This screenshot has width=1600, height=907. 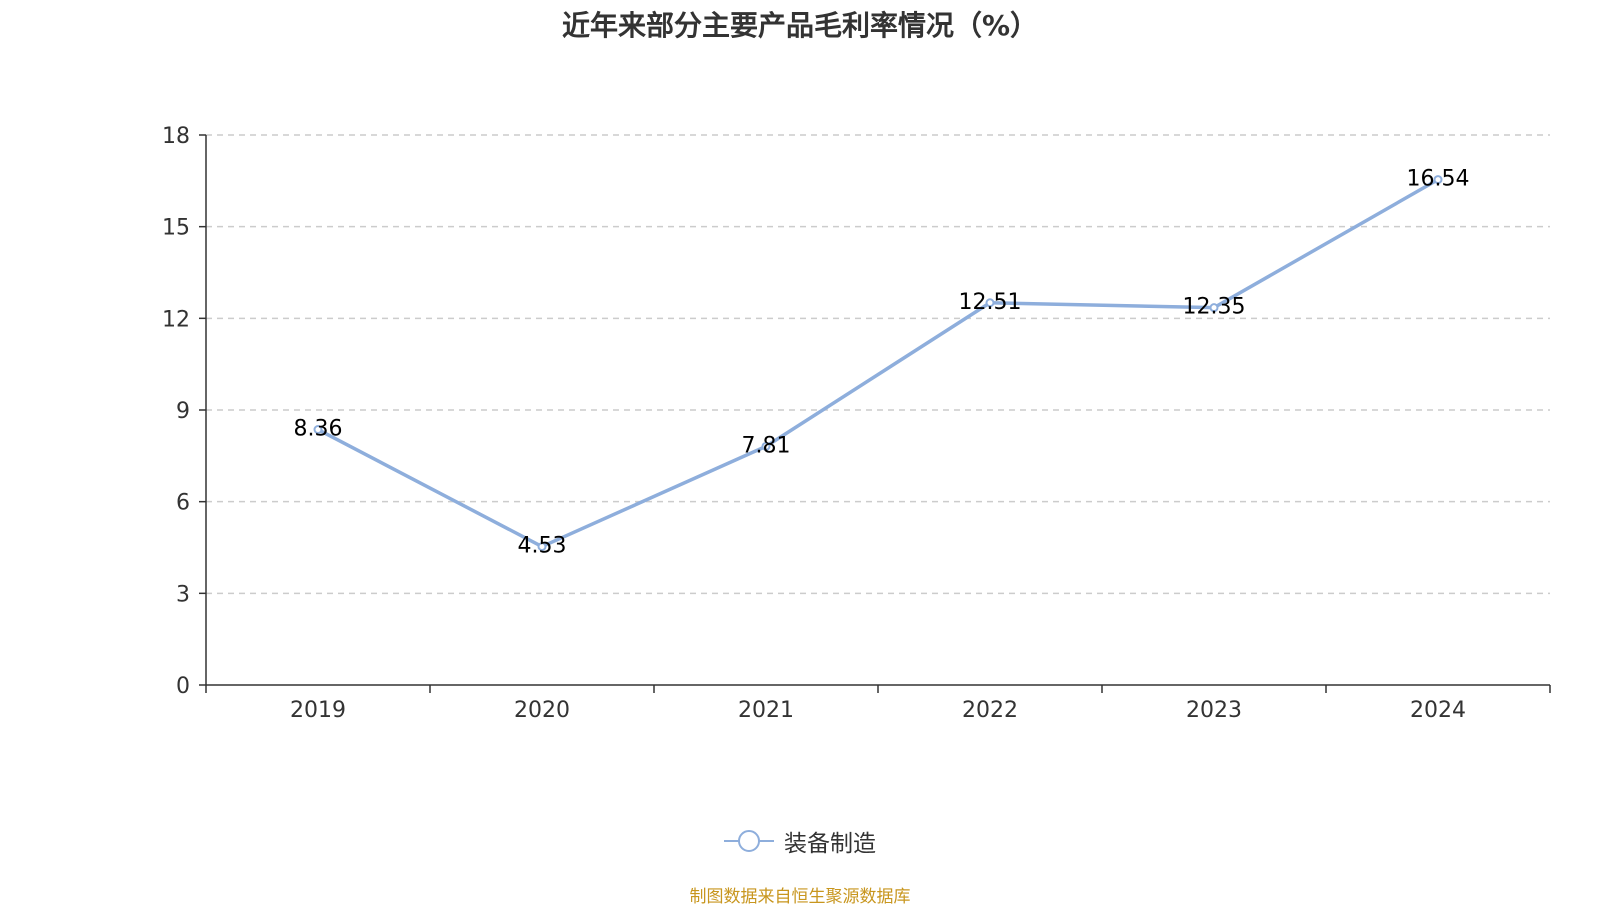 What do you see at coordinates (183, 411) in the screenshot?
I see `y-tick-label: 9` at bounding box center [183, 411].